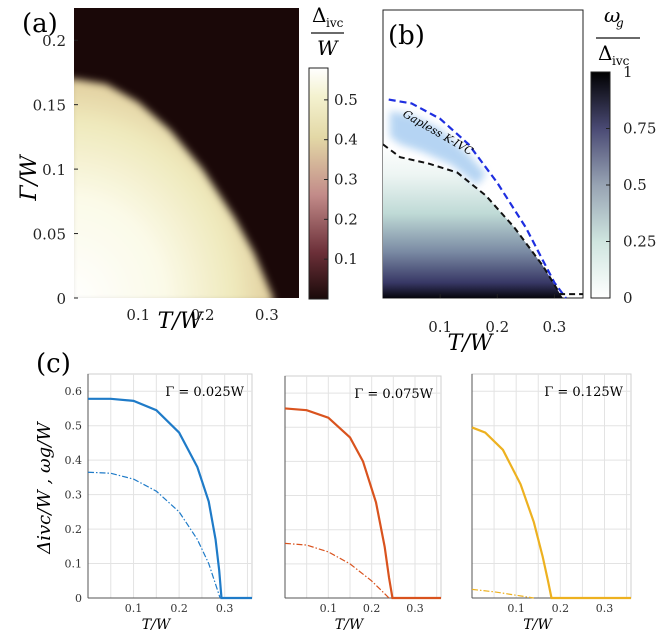 The height and width of the screenshot is (635, 657). I want to click on colorbar-b-title-top-sub: g, so click(620, 23).